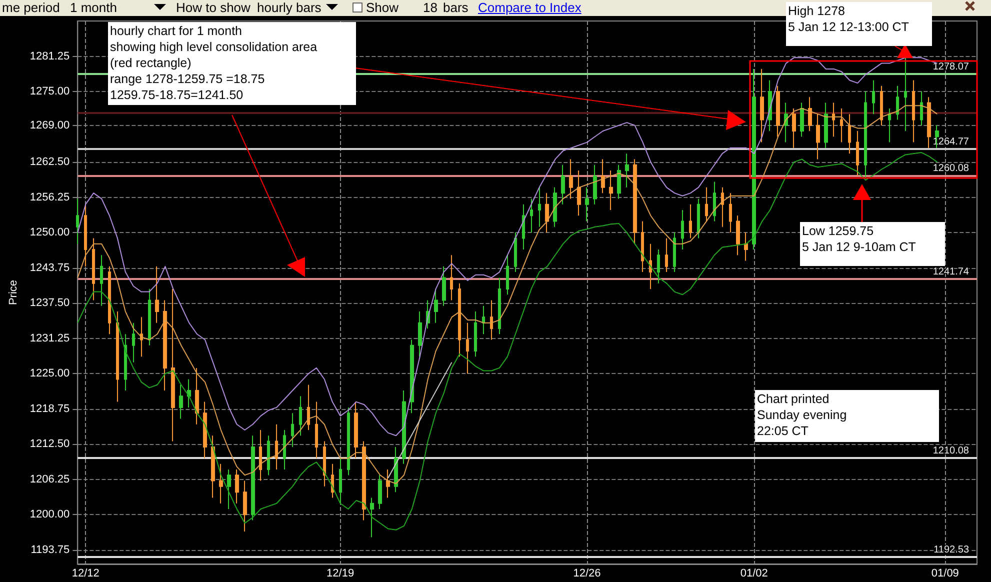 Image resolution: width=991 pixels, height=582 pixels. Describe the element at coordinates (50, 408) in the screenshot. I see `y-tick-label: 1218.75` at that location.